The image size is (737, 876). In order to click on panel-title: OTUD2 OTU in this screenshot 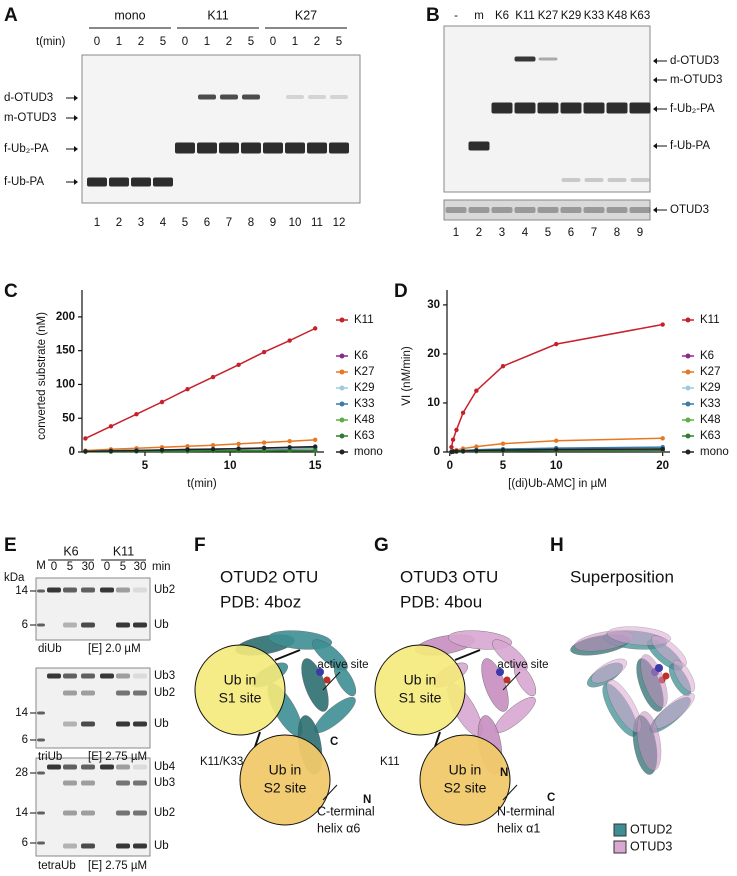, I will do `click(269, 576)`.